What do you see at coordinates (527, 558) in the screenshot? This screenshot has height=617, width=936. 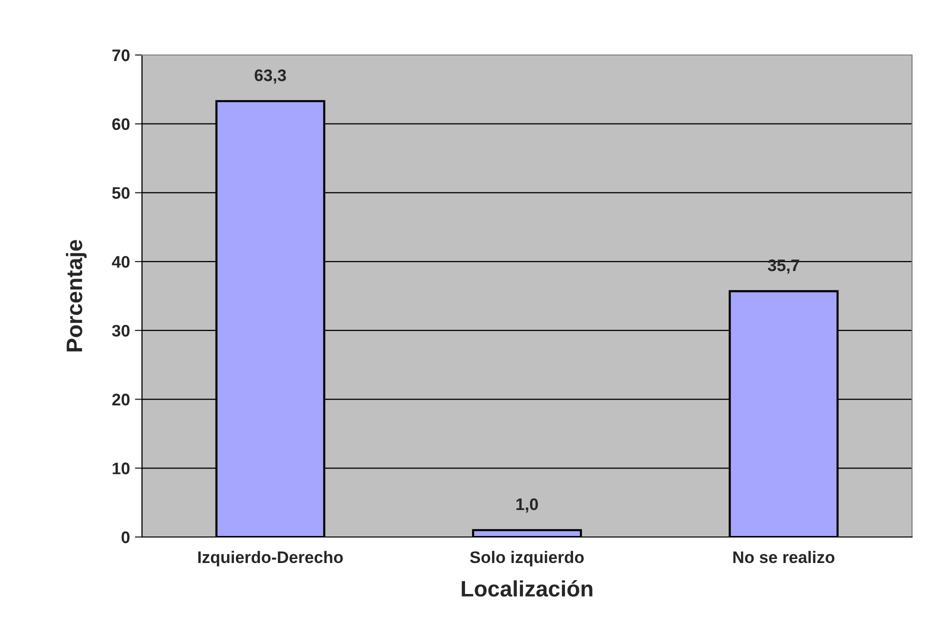 I see `x-tick-label: Solo izquierdo` at bounding box center [527, 558].